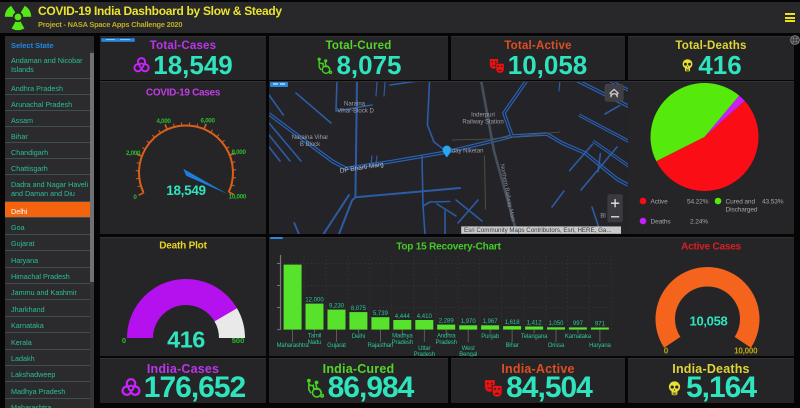  I want to click on svg-text: 416, so click(186, 340).